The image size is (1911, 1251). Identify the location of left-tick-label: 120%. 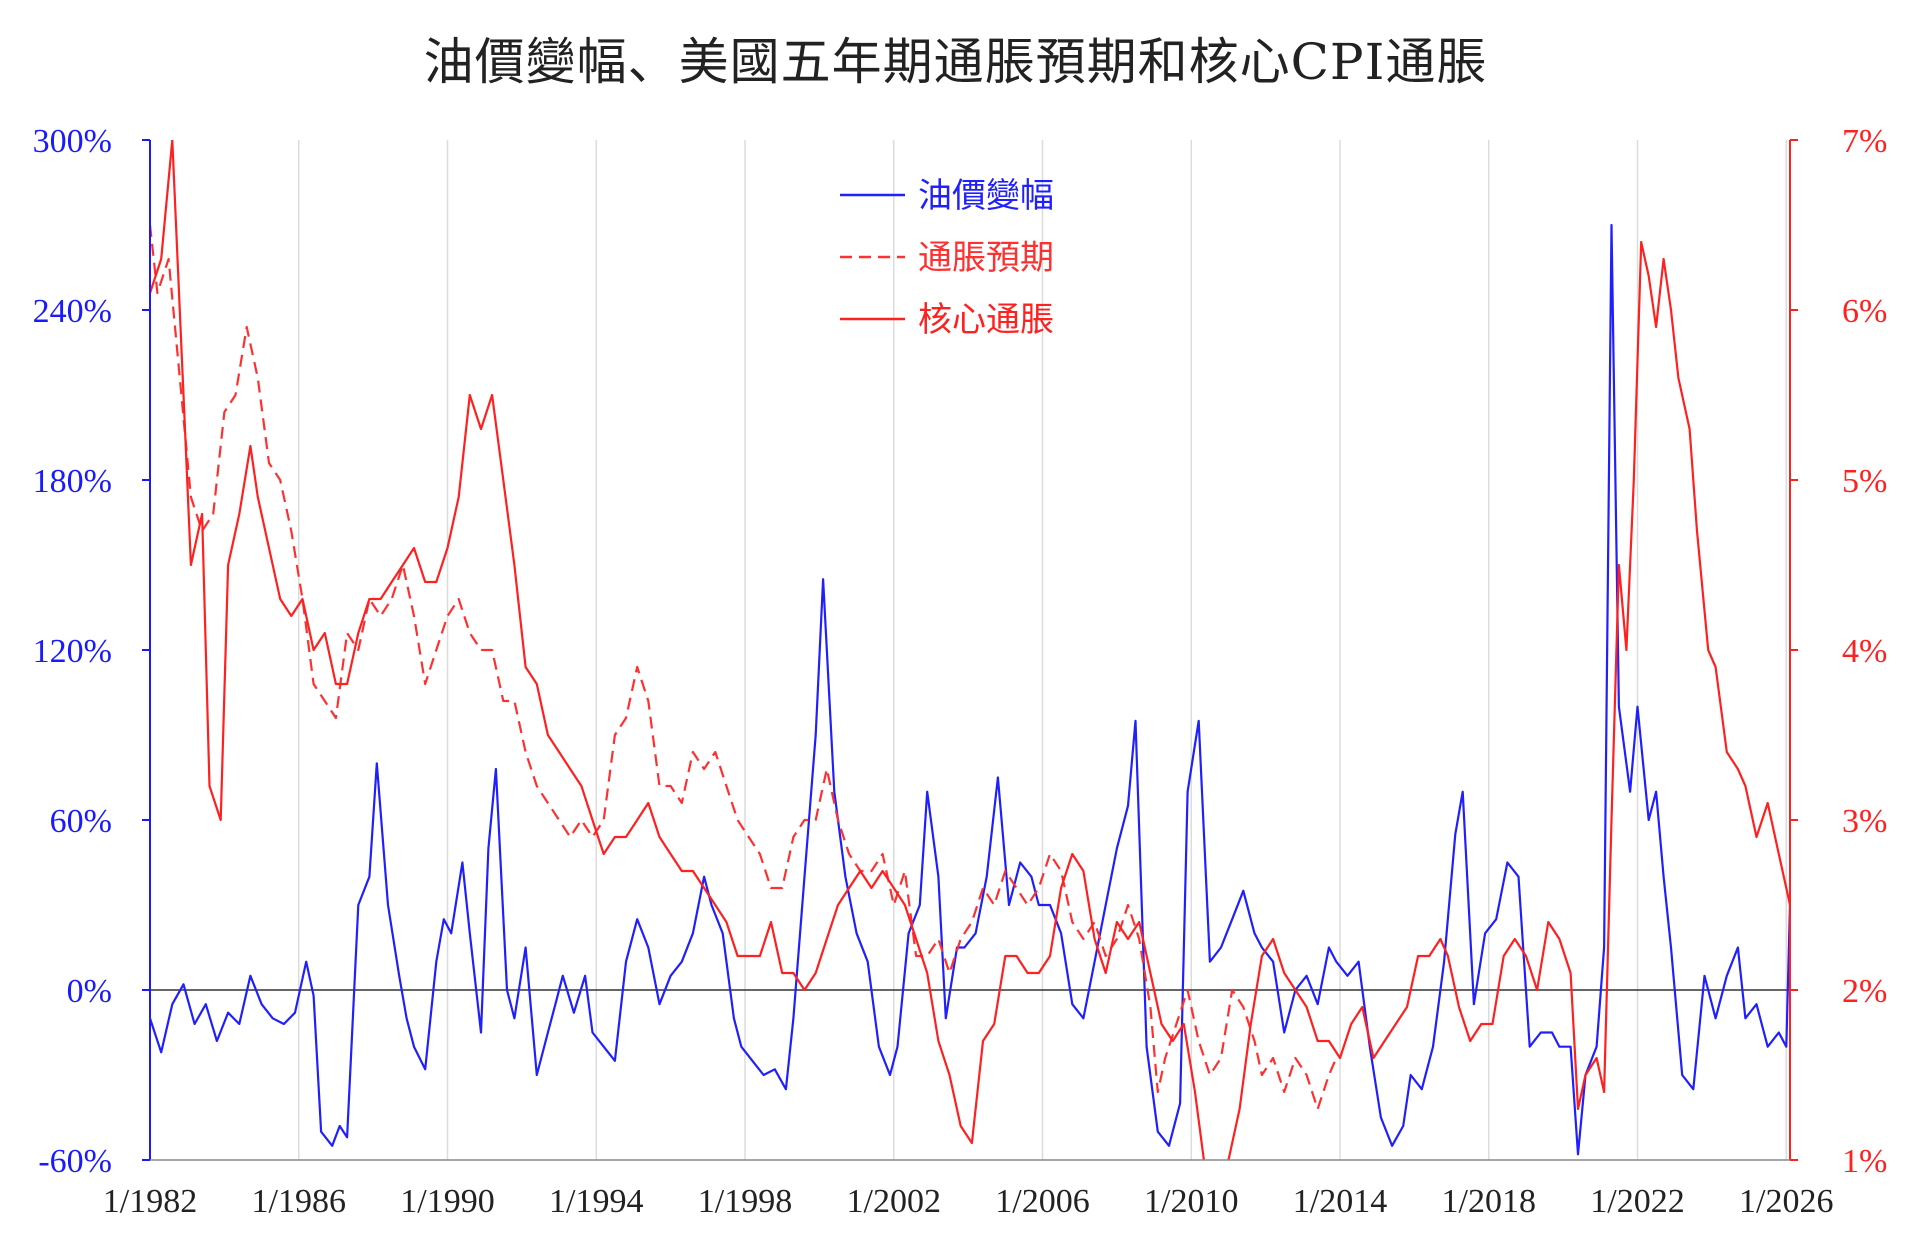
(72, 651).